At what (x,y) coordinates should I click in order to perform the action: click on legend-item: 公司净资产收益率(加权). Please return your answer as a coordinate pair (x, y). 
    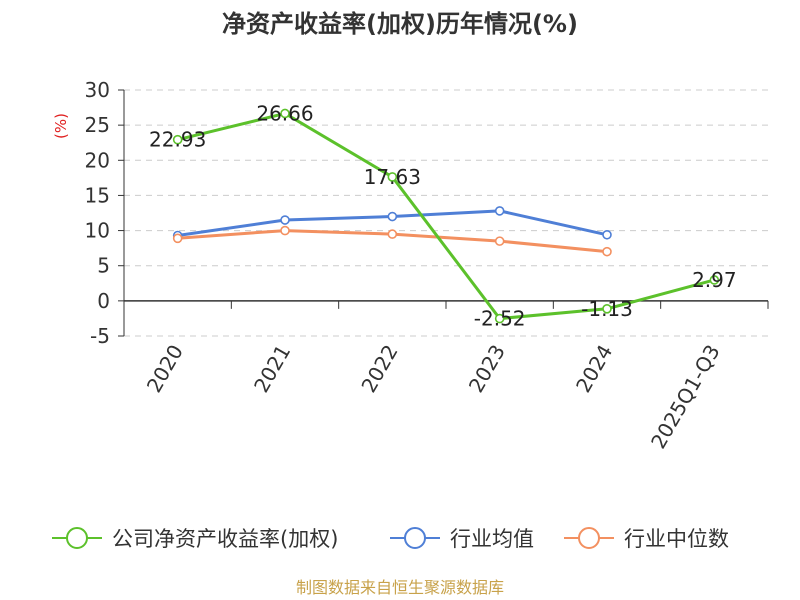
    Looking at the image, I should click on (195, 539).